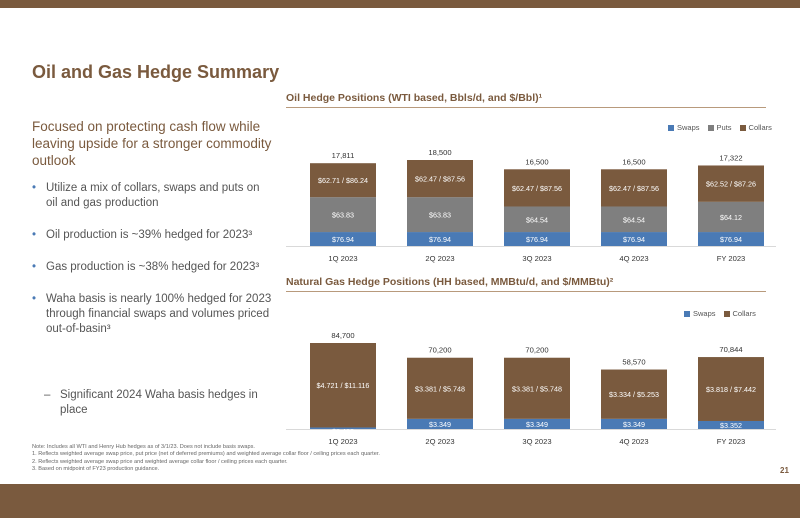 This screenshot has width=800, height=518. I want to click on bar-total-label: 17,322, so click(730, 157).